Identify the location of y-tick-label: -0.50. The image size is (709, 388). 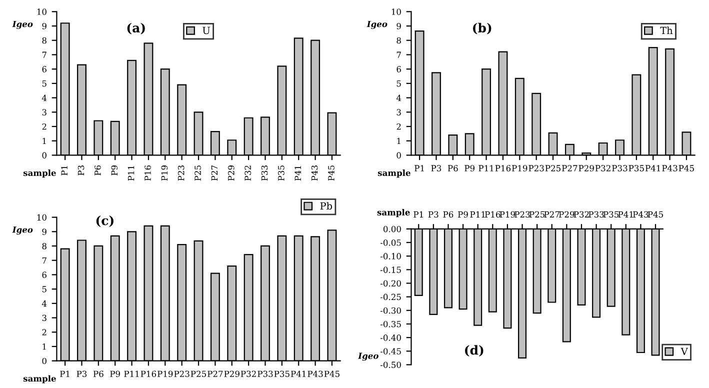
(390, 365).